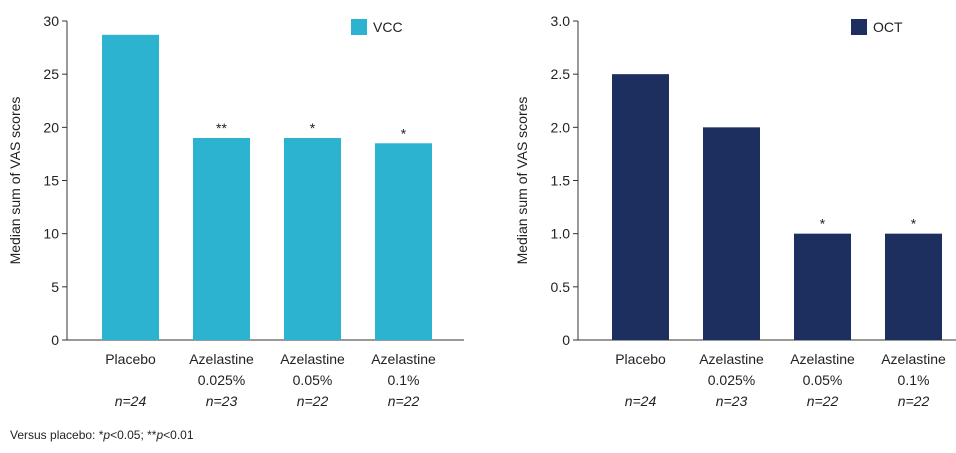 The width and height of the screenshot is (956, 453). What do you see at coordinates (823, 380) in the screenshot?
I see `chart2-category-label-line2: 0.05%` at bounding box center [823, 380].